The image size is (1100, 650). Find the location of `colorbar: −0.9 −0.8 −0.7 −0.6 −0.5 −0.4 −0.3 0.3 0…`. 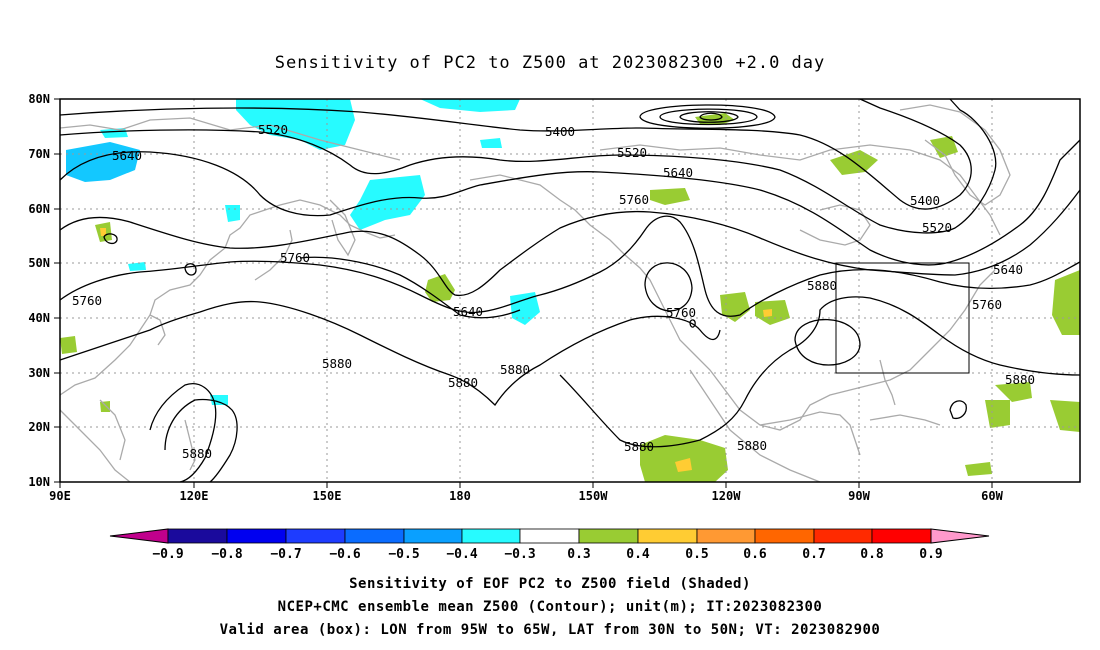

colorbar: −0.9 −0.8 −0.7 −0.6 −0.5 −0.4 −0.3 0.3 0… is located at coordinates (549, 545).